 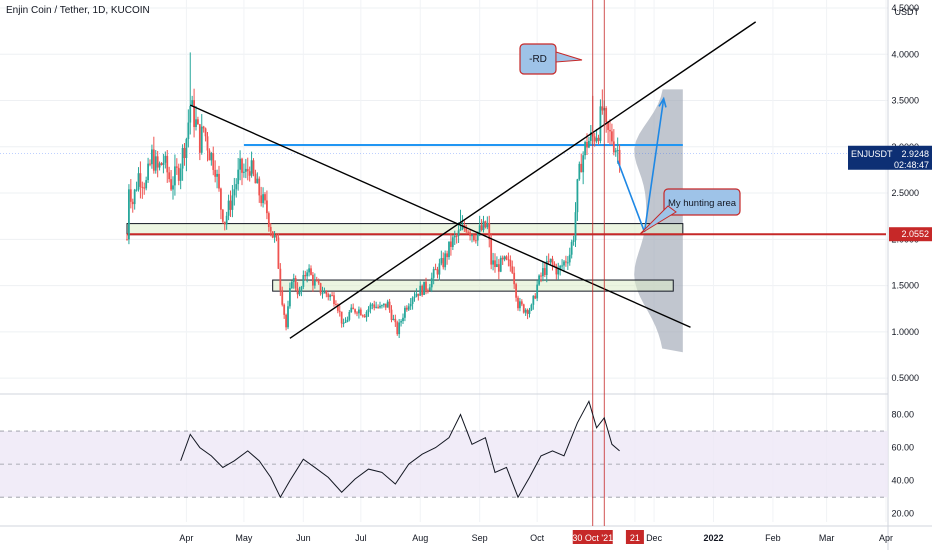 What do you see at coordinates (690, 211) in the screenshot?
I see `hunting-callout: My hunting area` at bounding box center [690, 211].